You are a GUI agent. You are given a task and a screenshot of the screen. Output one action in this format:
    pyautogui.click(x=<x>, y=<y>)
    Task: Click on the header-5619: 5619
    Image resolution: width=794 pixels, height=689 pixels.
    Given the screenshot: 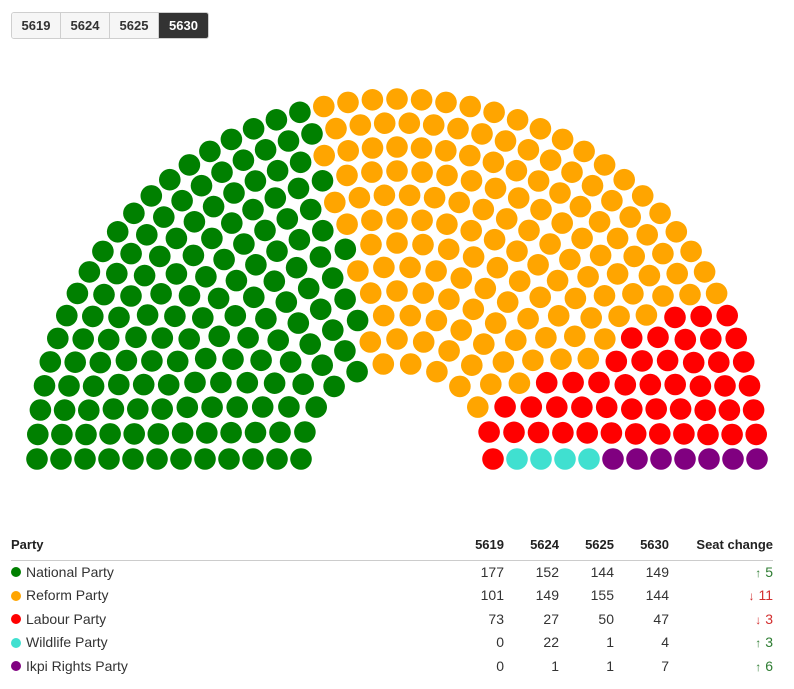 What is the action you would take?
    pyautogui.click(x=476, y=548)
    